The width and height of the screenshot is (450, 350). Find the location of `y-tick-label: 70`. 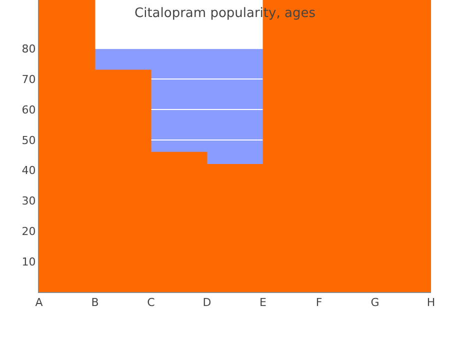

y-tick-label: 70 is located at coordinates (29, 79).